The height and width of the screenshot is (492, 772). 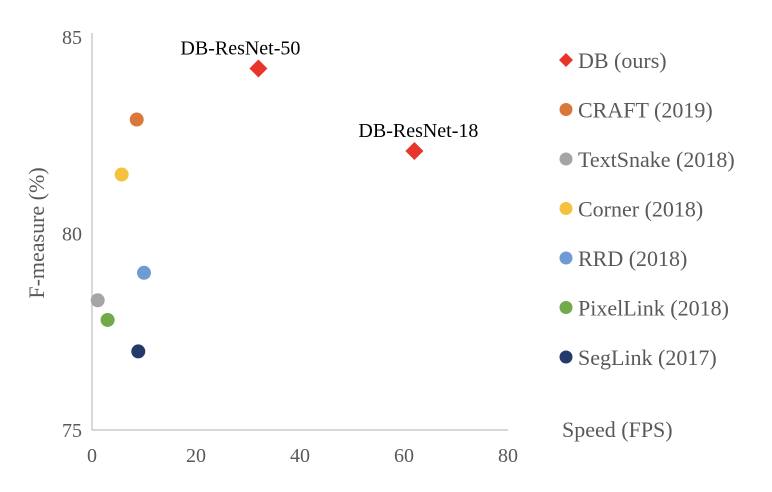 What do you see at coordinates (72, 431) in the screenshot?
I see `y-tick-label: 75` at bounding box center [72, 431].